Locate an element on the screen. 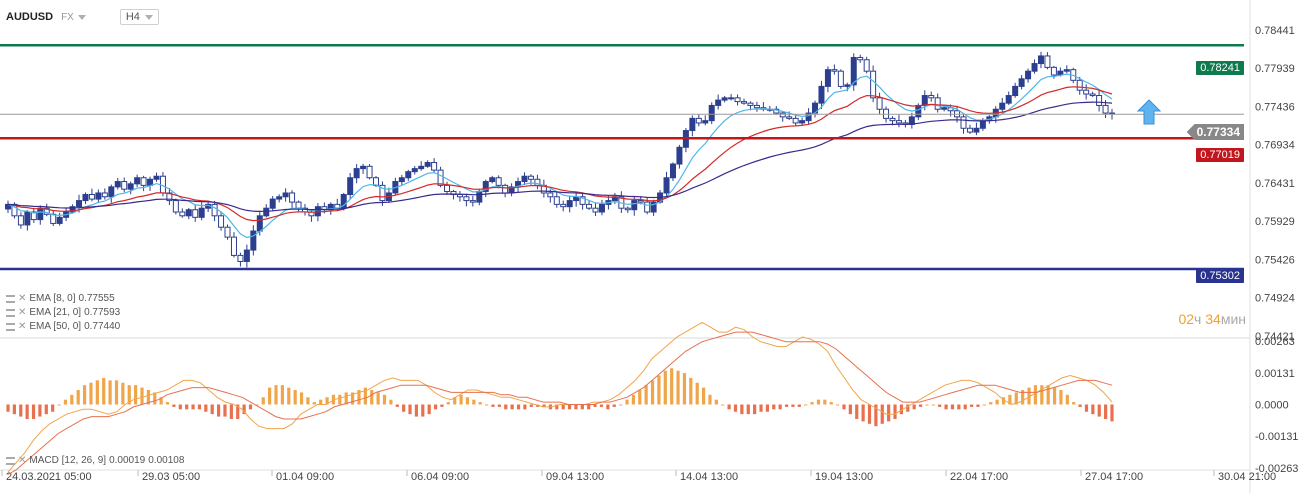 Image resolution: width=1312 pixels, height=493 pixels. indicator-label: EMA [50, 0] is located at coordinates (55, 326).